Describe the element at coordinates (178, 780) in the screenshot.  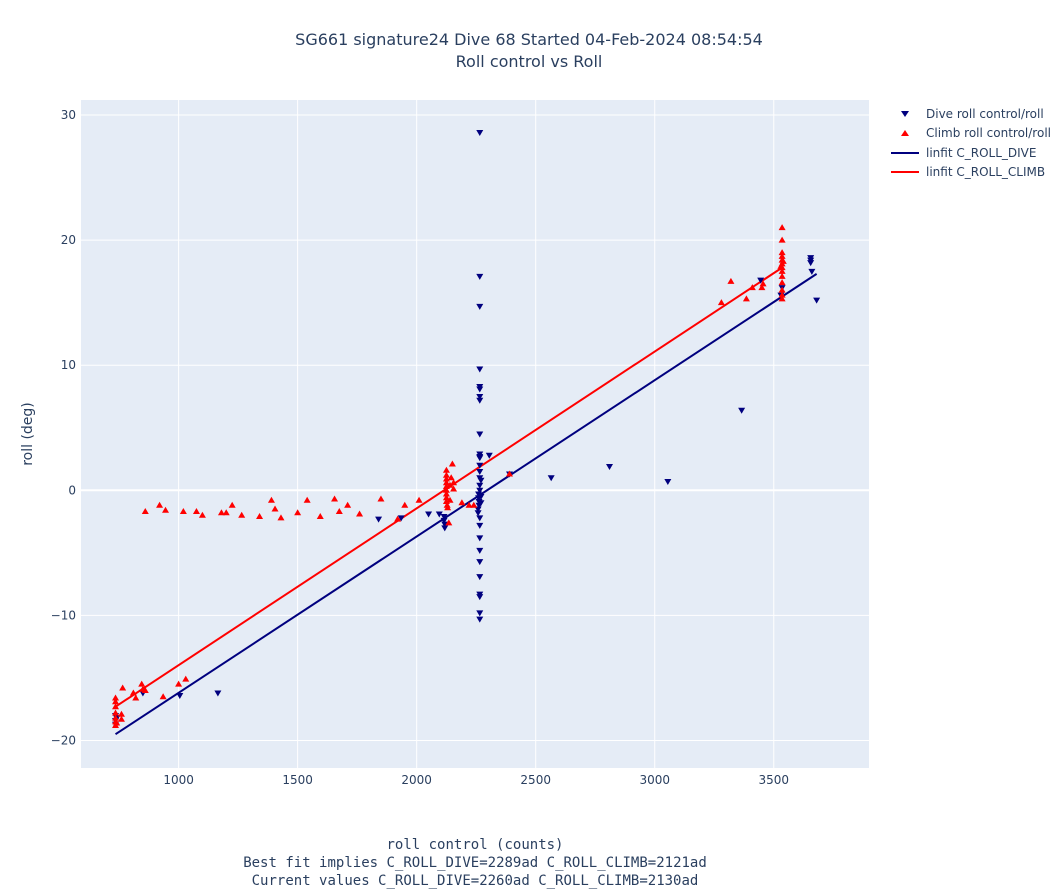
I see `x-tick-label: 1000` at that location.